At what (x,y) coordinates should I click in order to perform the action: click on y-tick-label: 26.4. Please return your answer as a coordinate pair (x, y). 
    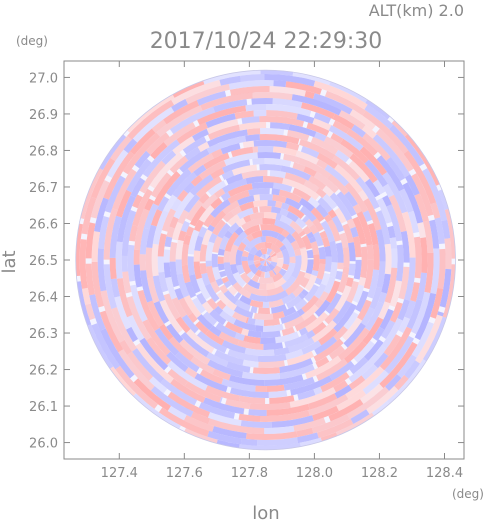
    Looking at the image, I should click on (43, 298).